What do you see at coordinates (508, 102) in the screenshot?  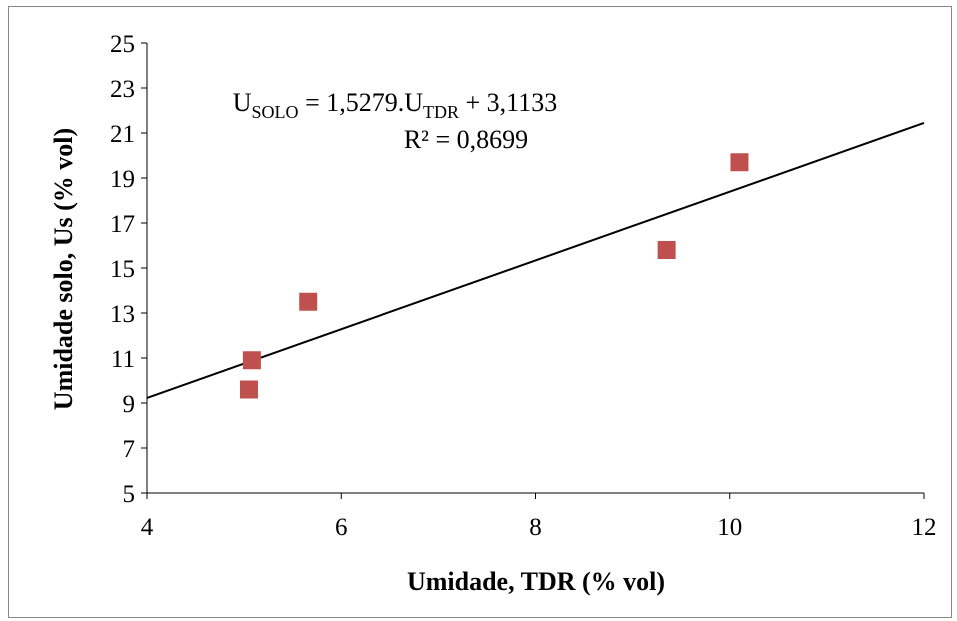 I see `eq-rhs: + 3,1133` at bounding box center [508, 102].